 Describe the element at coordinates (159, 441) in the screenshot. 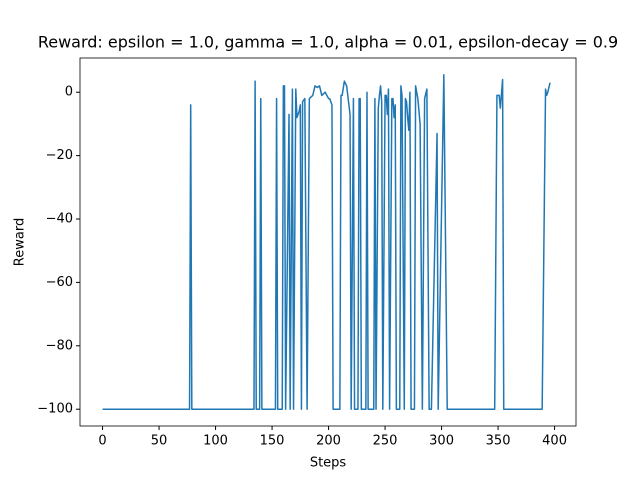

I see `x-tick-label: 50` at that location.